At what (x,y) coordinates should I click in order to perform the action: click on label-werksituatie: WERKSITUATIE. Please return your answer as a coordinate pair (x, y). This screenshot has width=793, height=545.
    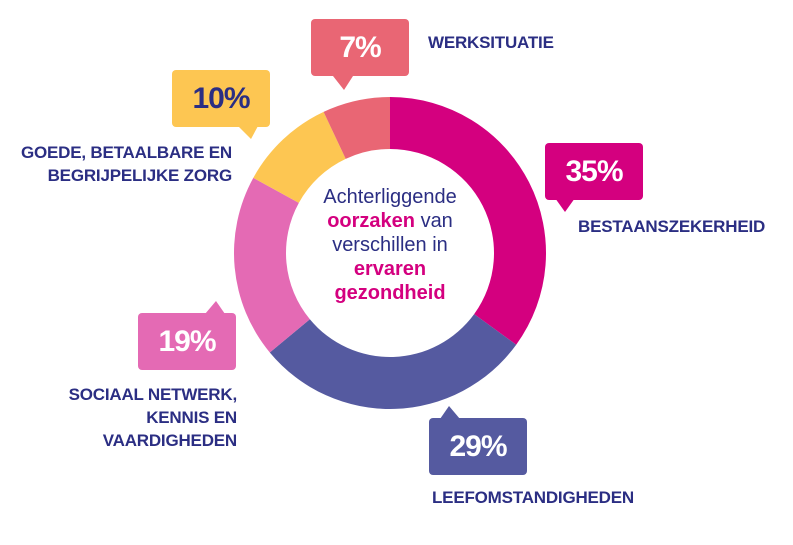
    Looking at the image, I should click on (491, 42).